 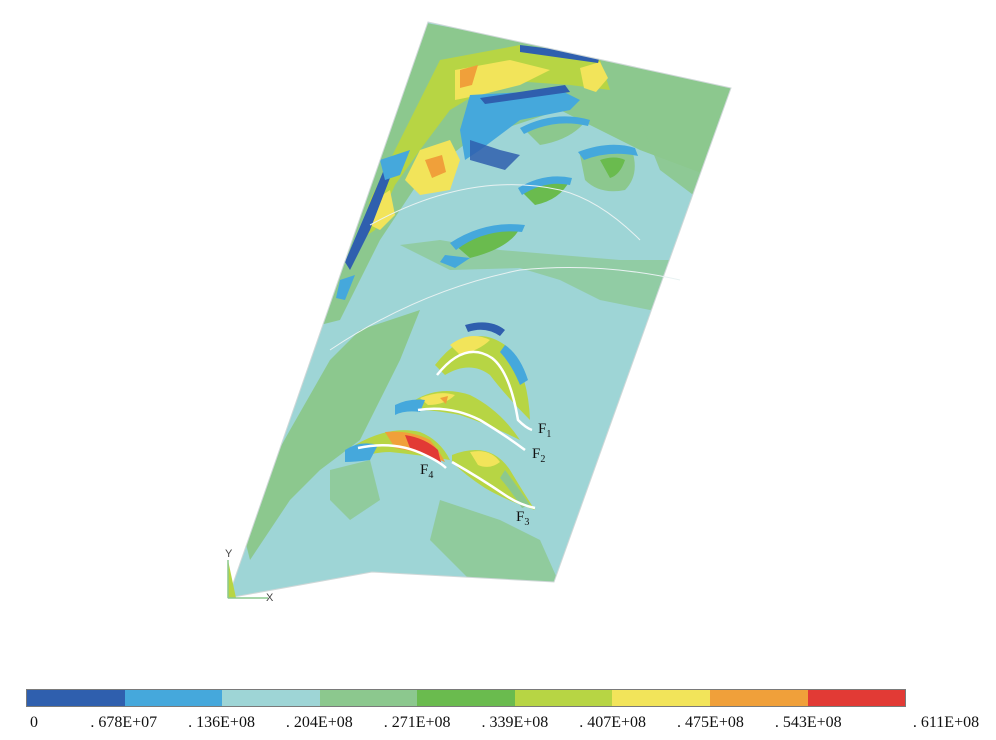 I want to click on legend-tick-label: . 204E+08, so click(x=319, y=722).